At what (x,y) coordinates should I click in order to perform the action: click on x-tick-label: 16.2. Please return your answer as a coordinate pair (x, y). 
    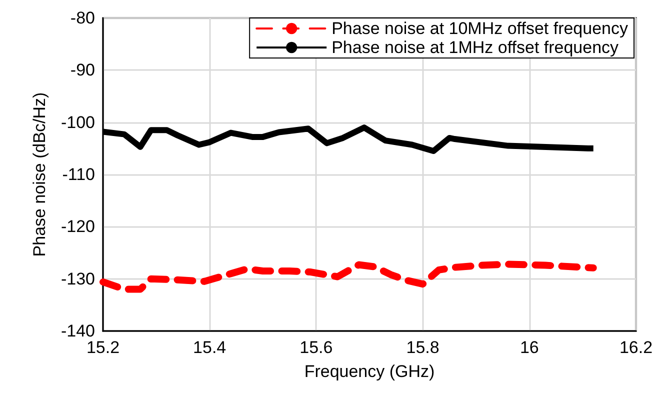
    Looking at the image, I should click on (636, 347).